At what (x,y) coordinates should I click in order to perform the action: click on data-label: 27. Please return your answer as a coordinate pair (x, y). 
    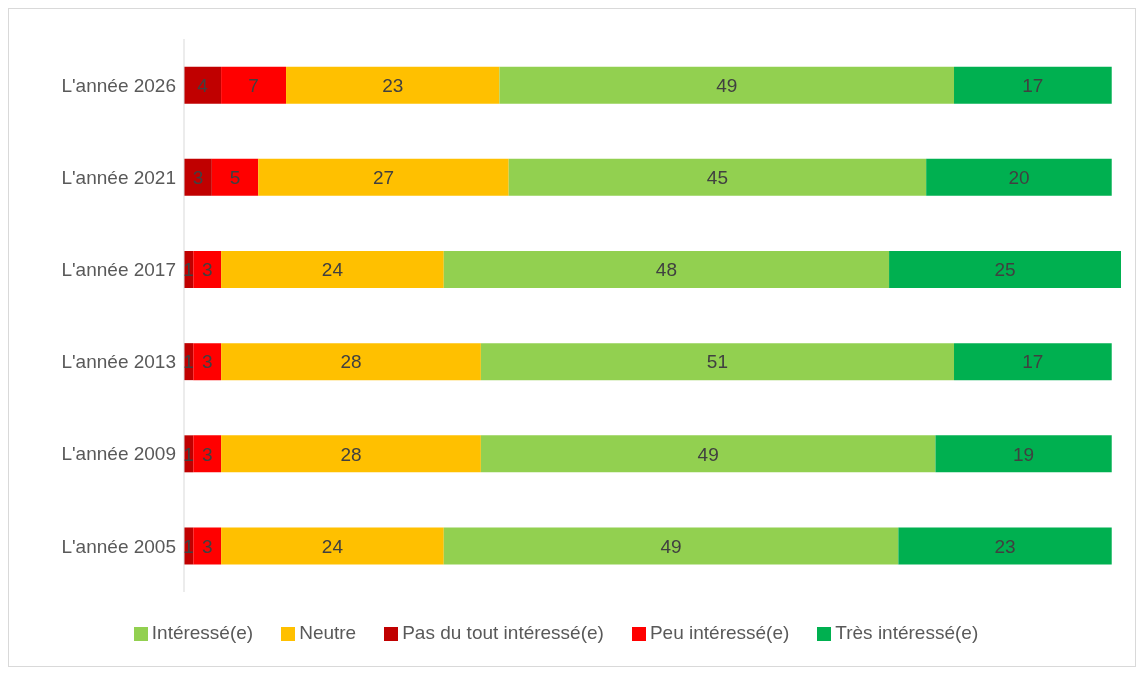
    Looking at the image, I should click on (383, 178).